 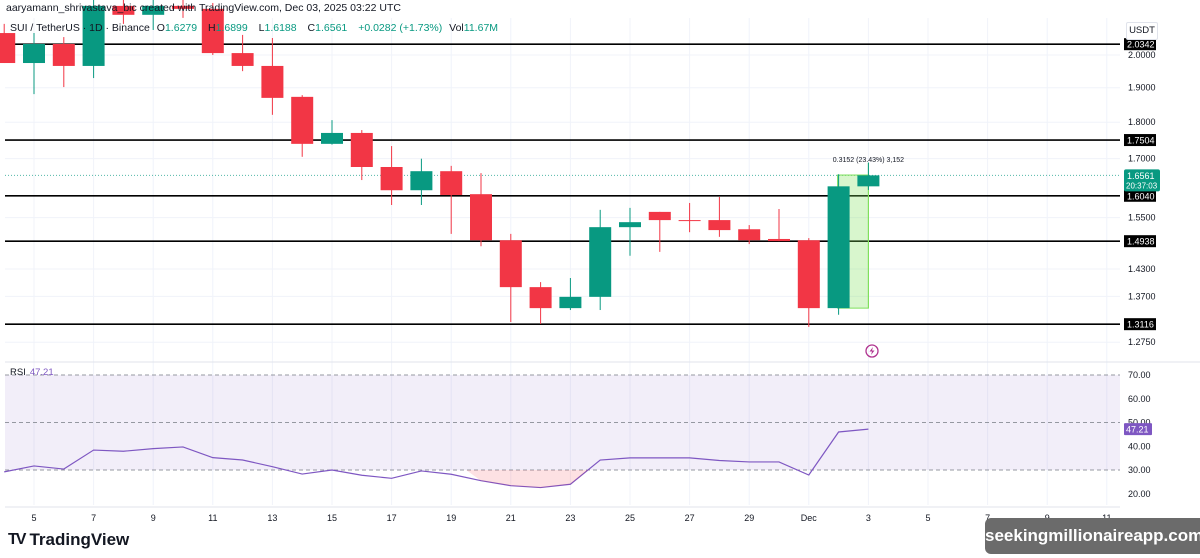 I want to click on symbol-title: SUI / TetherUS · 1D · Binance, so click(x=80, y=28).